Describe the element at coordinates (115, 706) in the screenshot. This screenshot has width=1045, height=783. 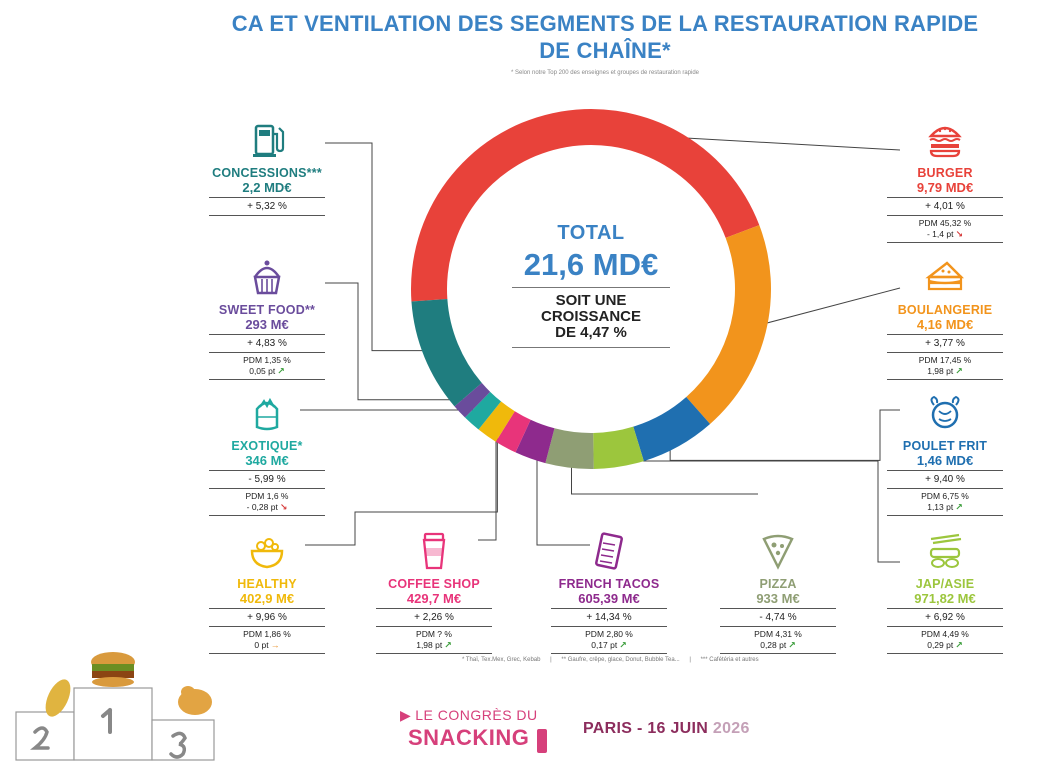
I see `podium-illustration-icon` at that location.